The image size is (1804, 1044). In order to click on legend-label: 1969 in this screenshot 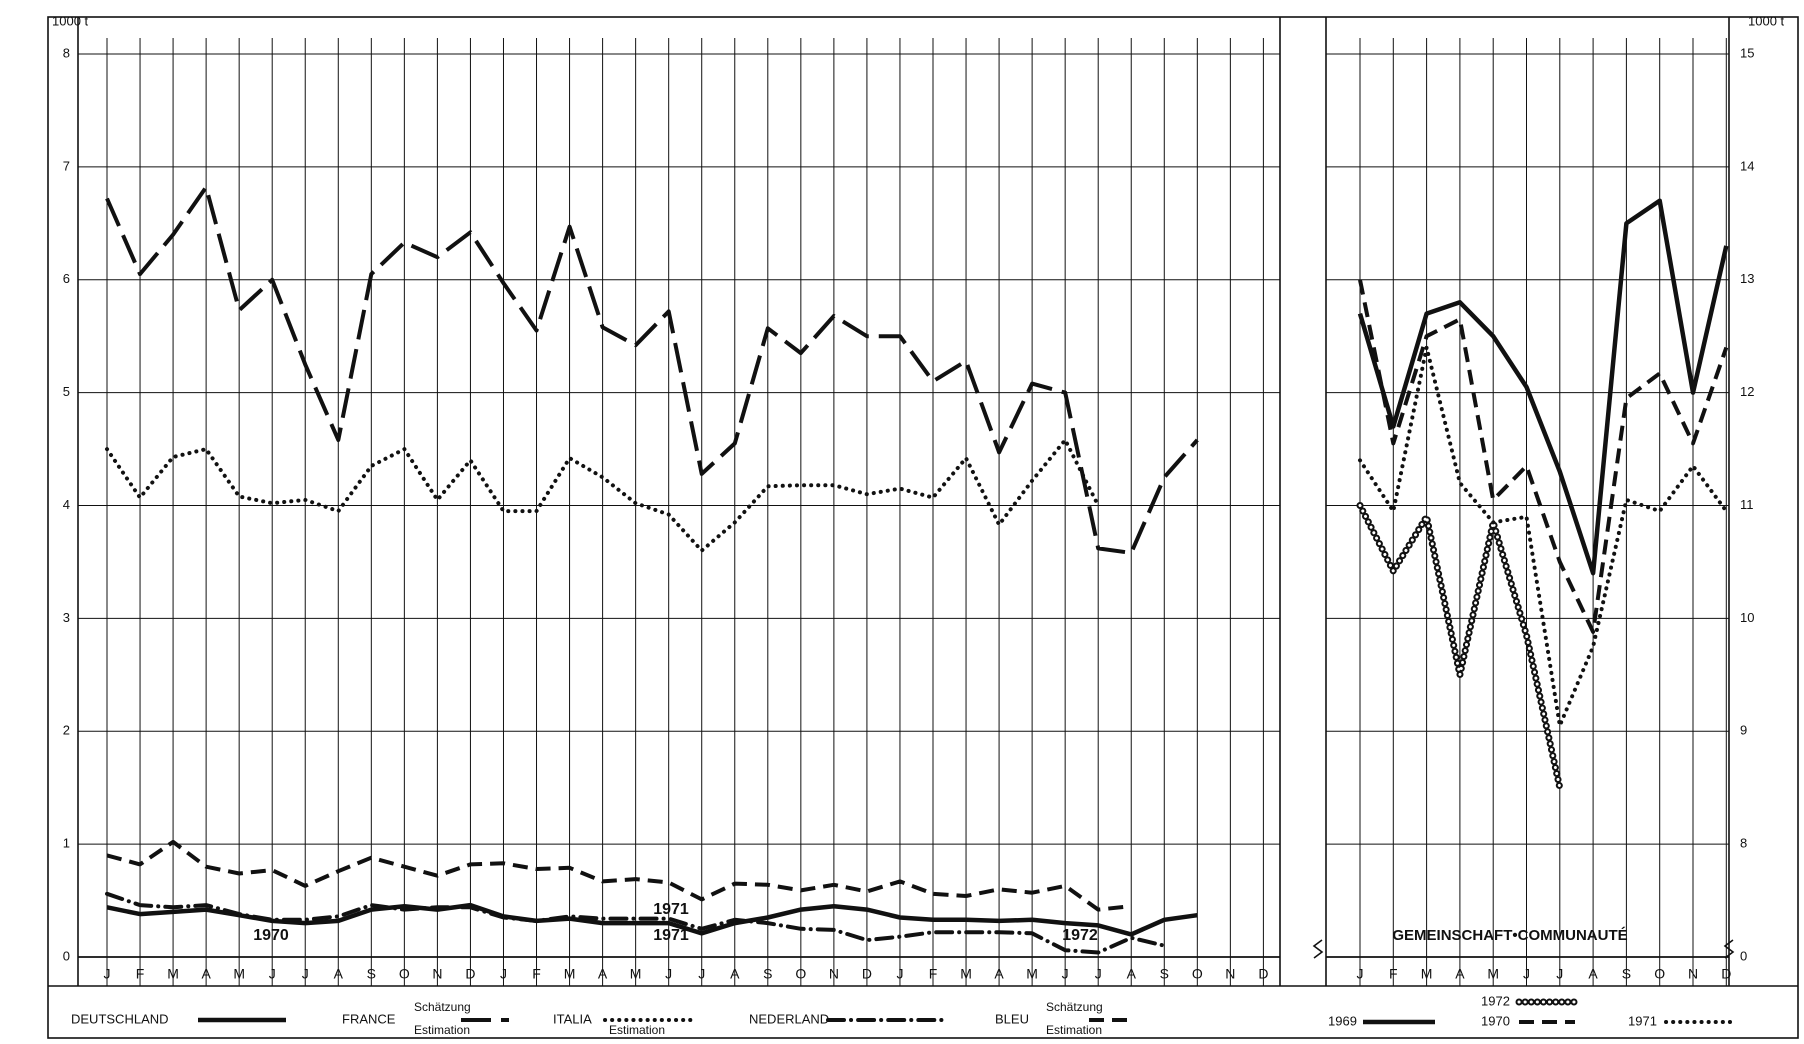, I will do `click(1342, 1020)`.